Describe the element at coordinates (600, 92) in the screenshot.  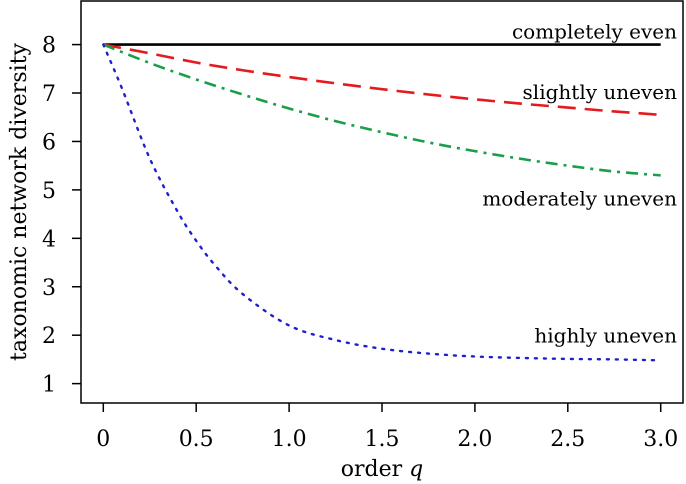
I see `series-label-slightly-uneven: slightly uneven` at that location.